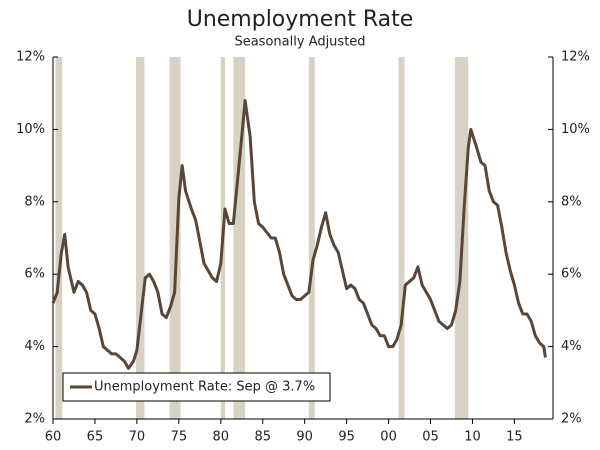 Image resolution: width=600 pixels, height=450 pixels. Describe the element at coordinates (179, 437) in the screenshot. I see `x-tick-label: 75` at that location.